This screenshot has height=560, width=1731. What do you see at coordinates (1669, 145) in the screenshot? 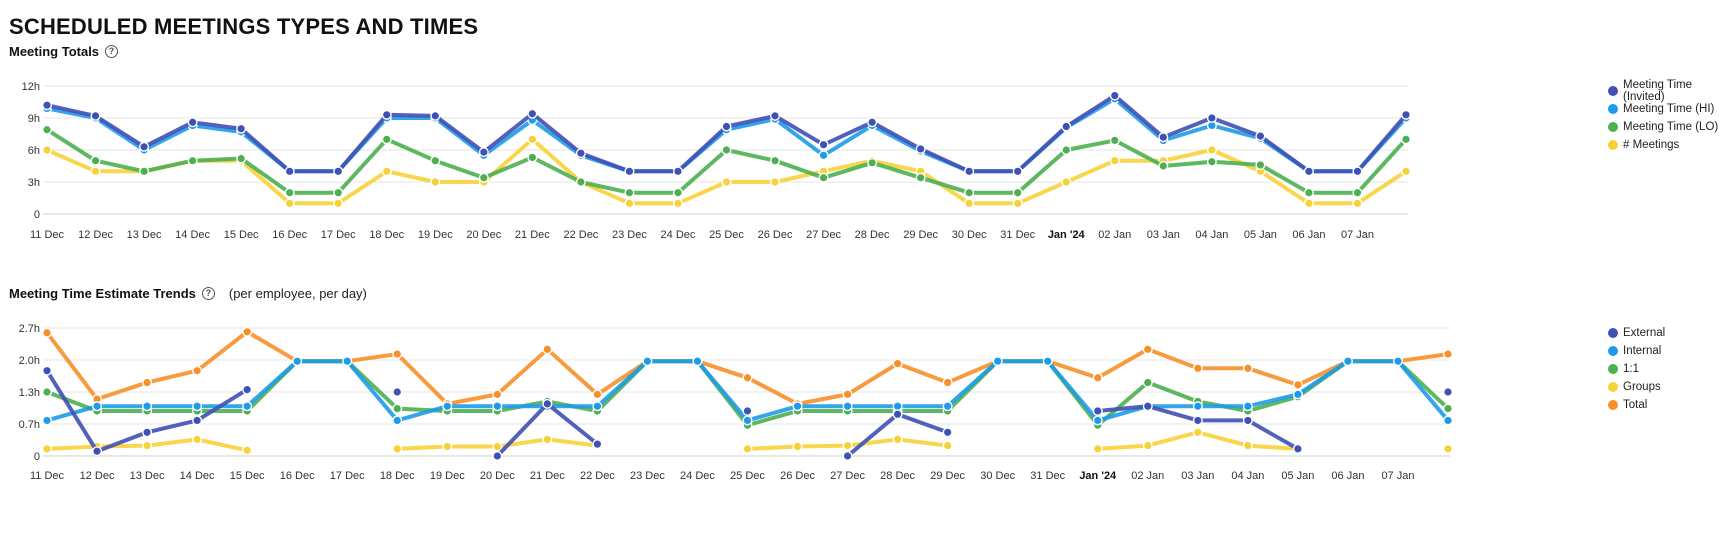
I see `legend-item-meetings: # Meetings` at bounding box center [1669, 145].